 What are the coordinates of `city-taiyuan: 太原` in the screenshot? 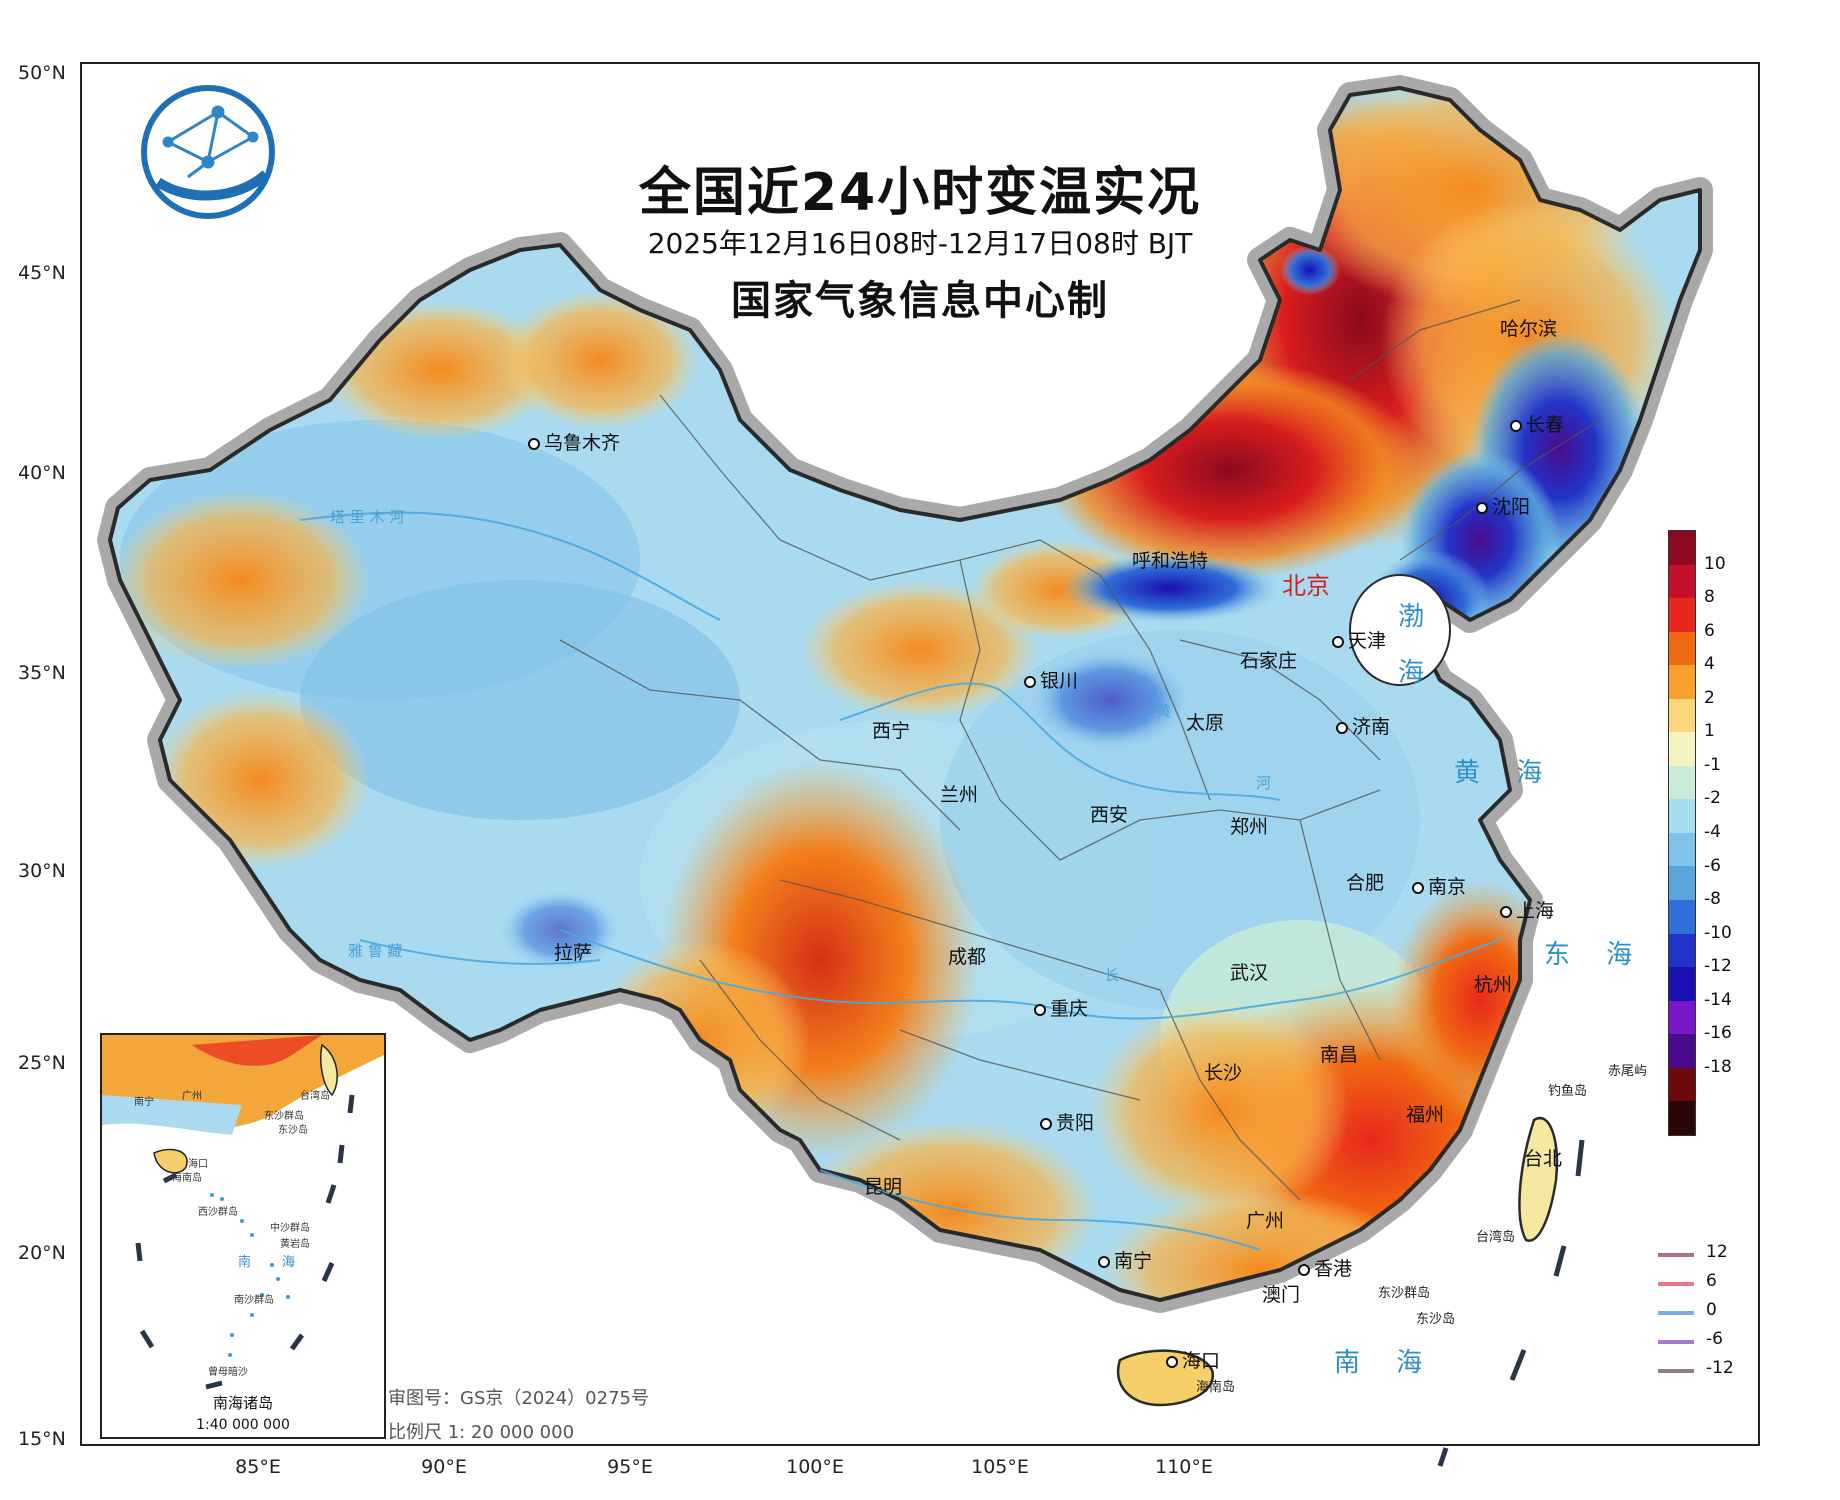 It's located at (1205, 721).